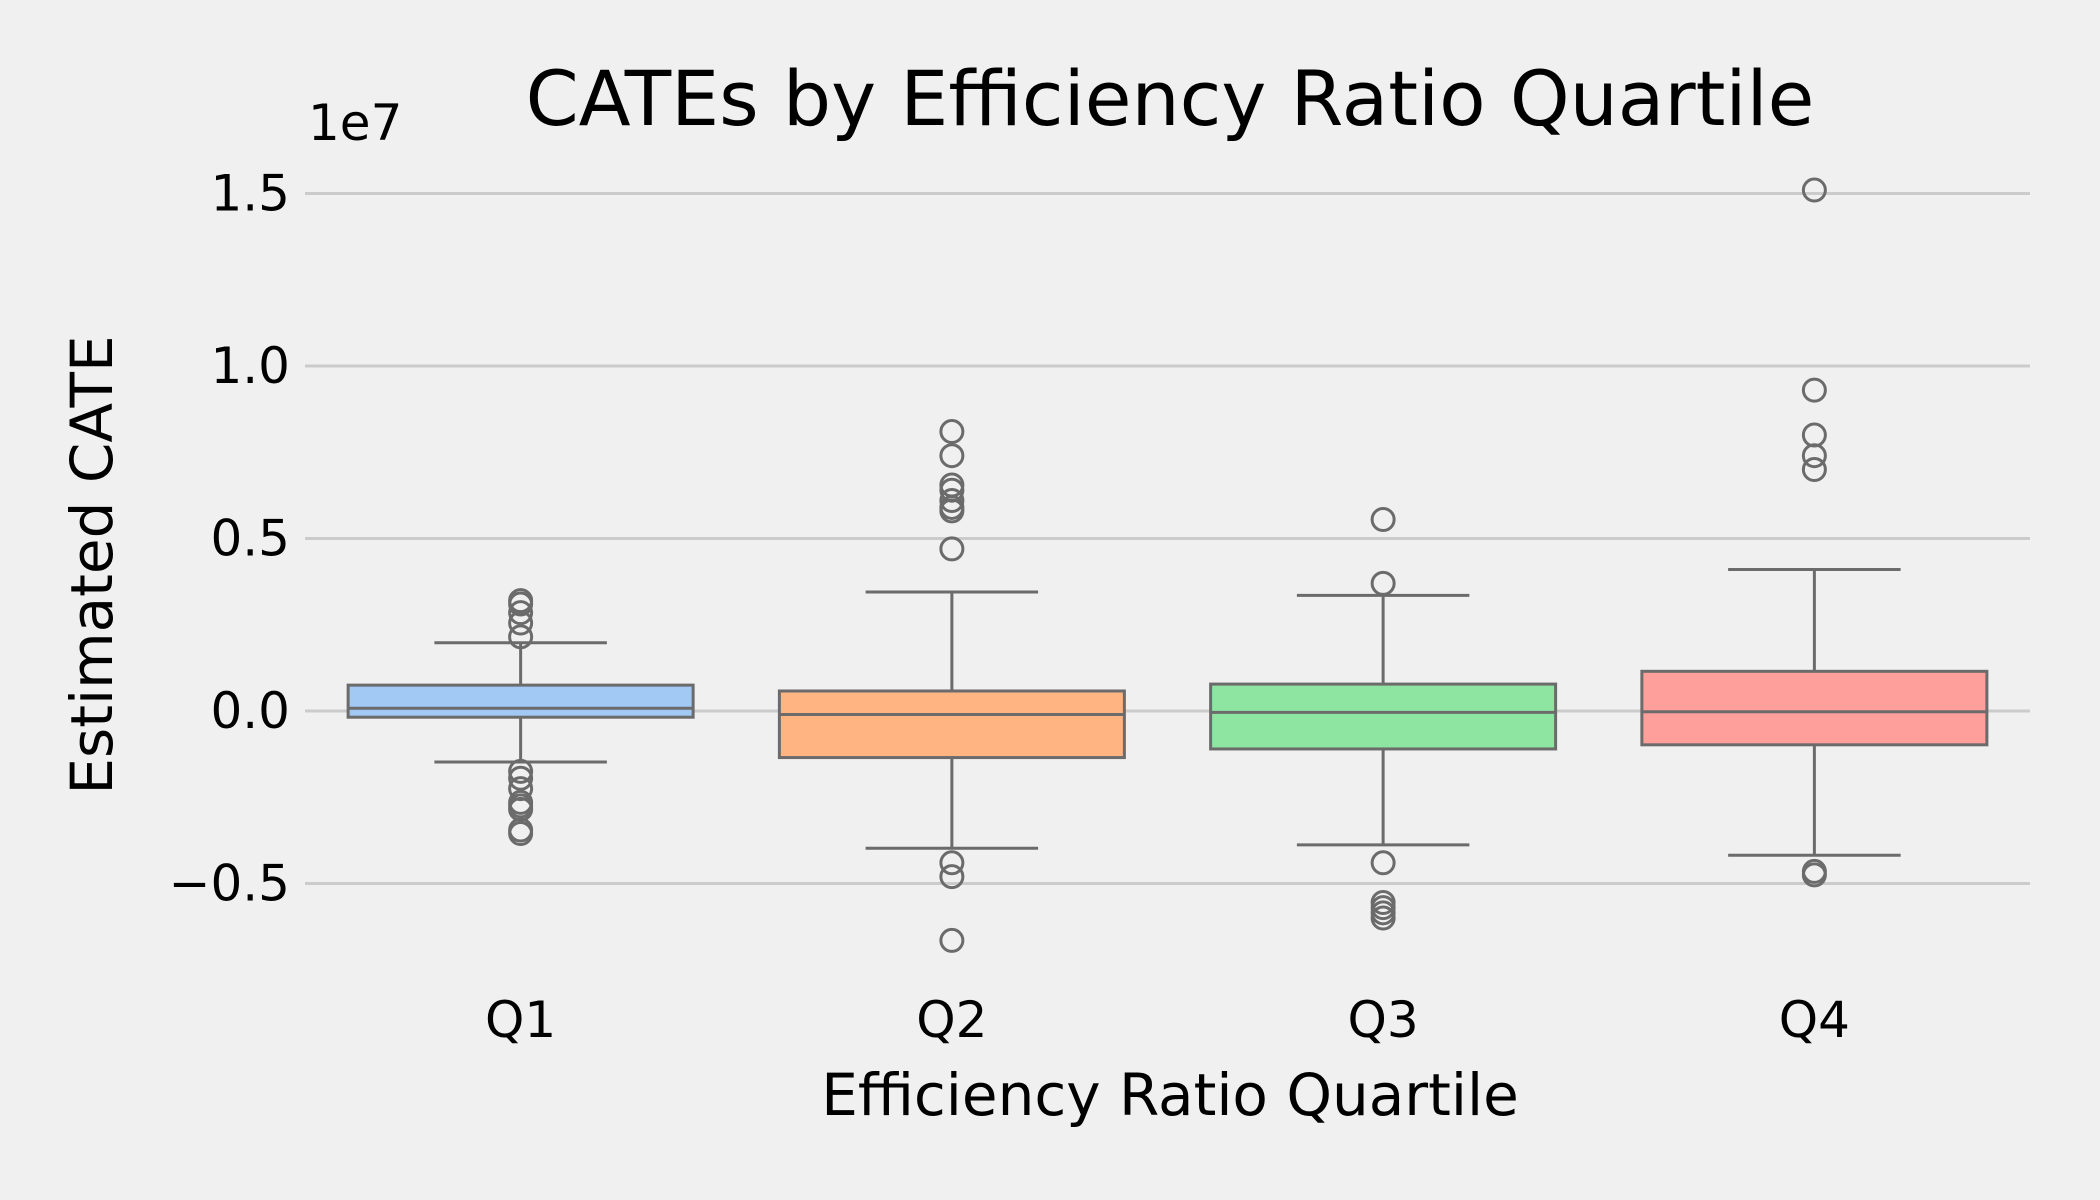  I want to click on y-axis-label: Estimated CATE, so click(92, 564).